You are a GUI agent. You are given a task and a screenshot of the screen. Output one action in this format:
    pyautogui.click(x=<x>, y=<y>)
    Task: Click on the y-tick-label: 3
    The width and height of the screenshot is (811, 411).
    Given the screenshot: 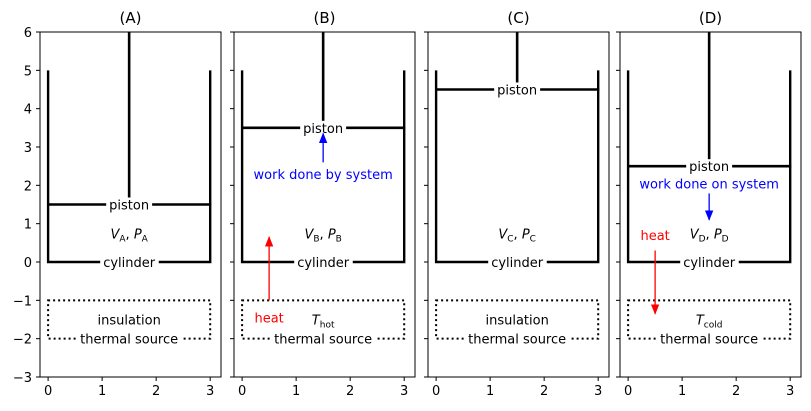 What is the action you would take?
    pyautogui.click(x=28, y=148)
    